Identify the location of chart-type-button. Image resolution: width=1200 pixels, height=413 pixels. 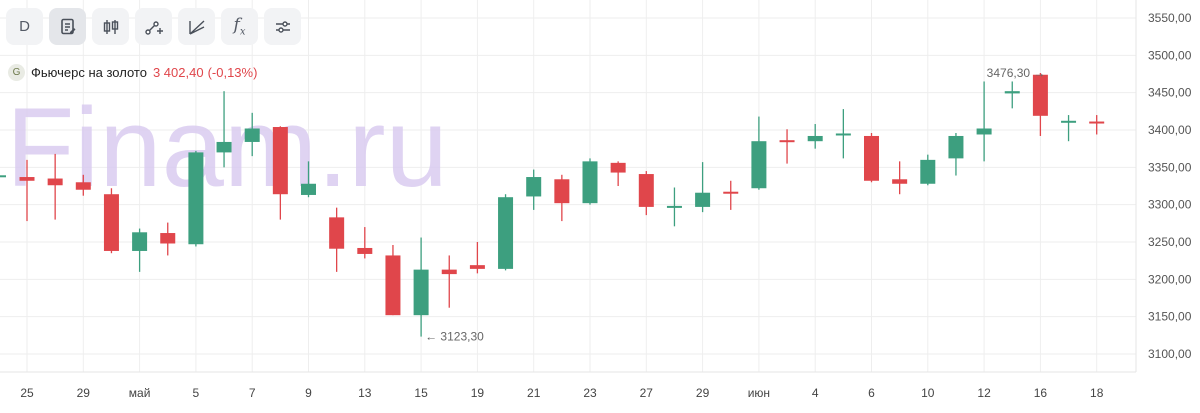
(110, 26).